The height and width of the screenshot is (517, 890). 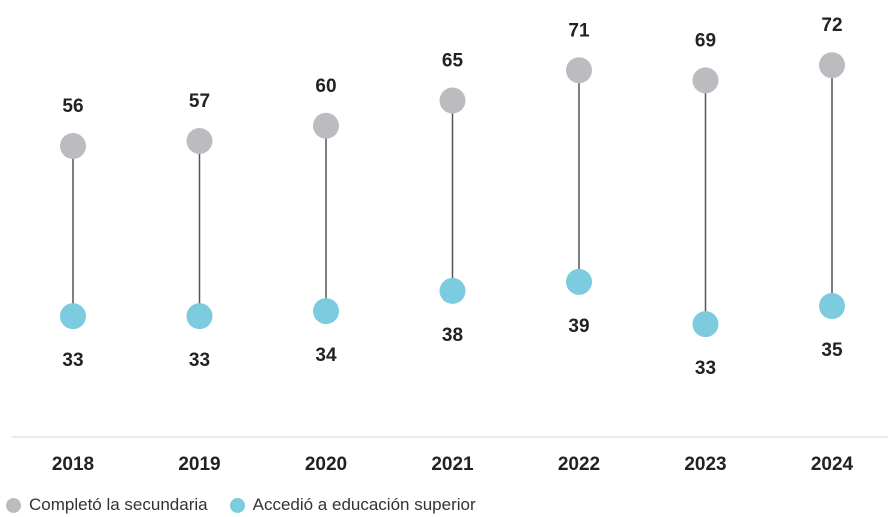 What do you see at coordinates (832, 350) in the screenshot?
I see `label-superior-2024: 35` at bounding box center [832, 350].